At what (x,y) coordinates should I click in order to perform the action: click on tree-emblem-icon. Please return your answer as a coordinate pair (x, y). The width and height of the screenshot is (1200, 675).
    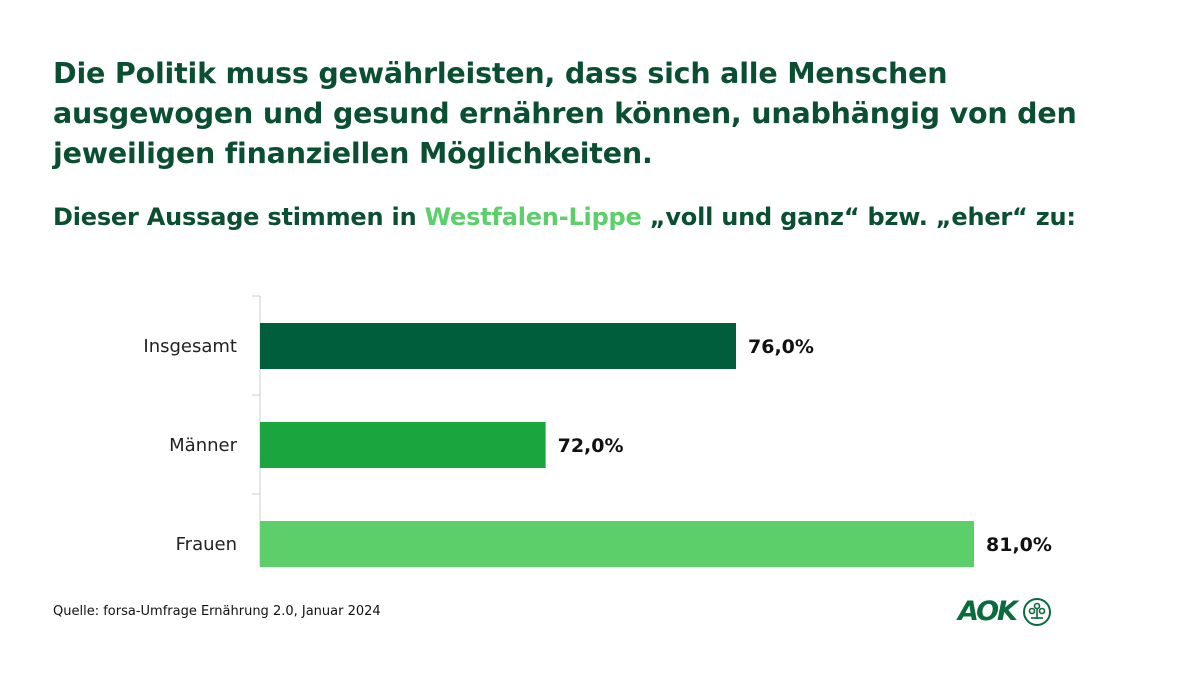
    Looking at the image, I should click on (1036, 611).